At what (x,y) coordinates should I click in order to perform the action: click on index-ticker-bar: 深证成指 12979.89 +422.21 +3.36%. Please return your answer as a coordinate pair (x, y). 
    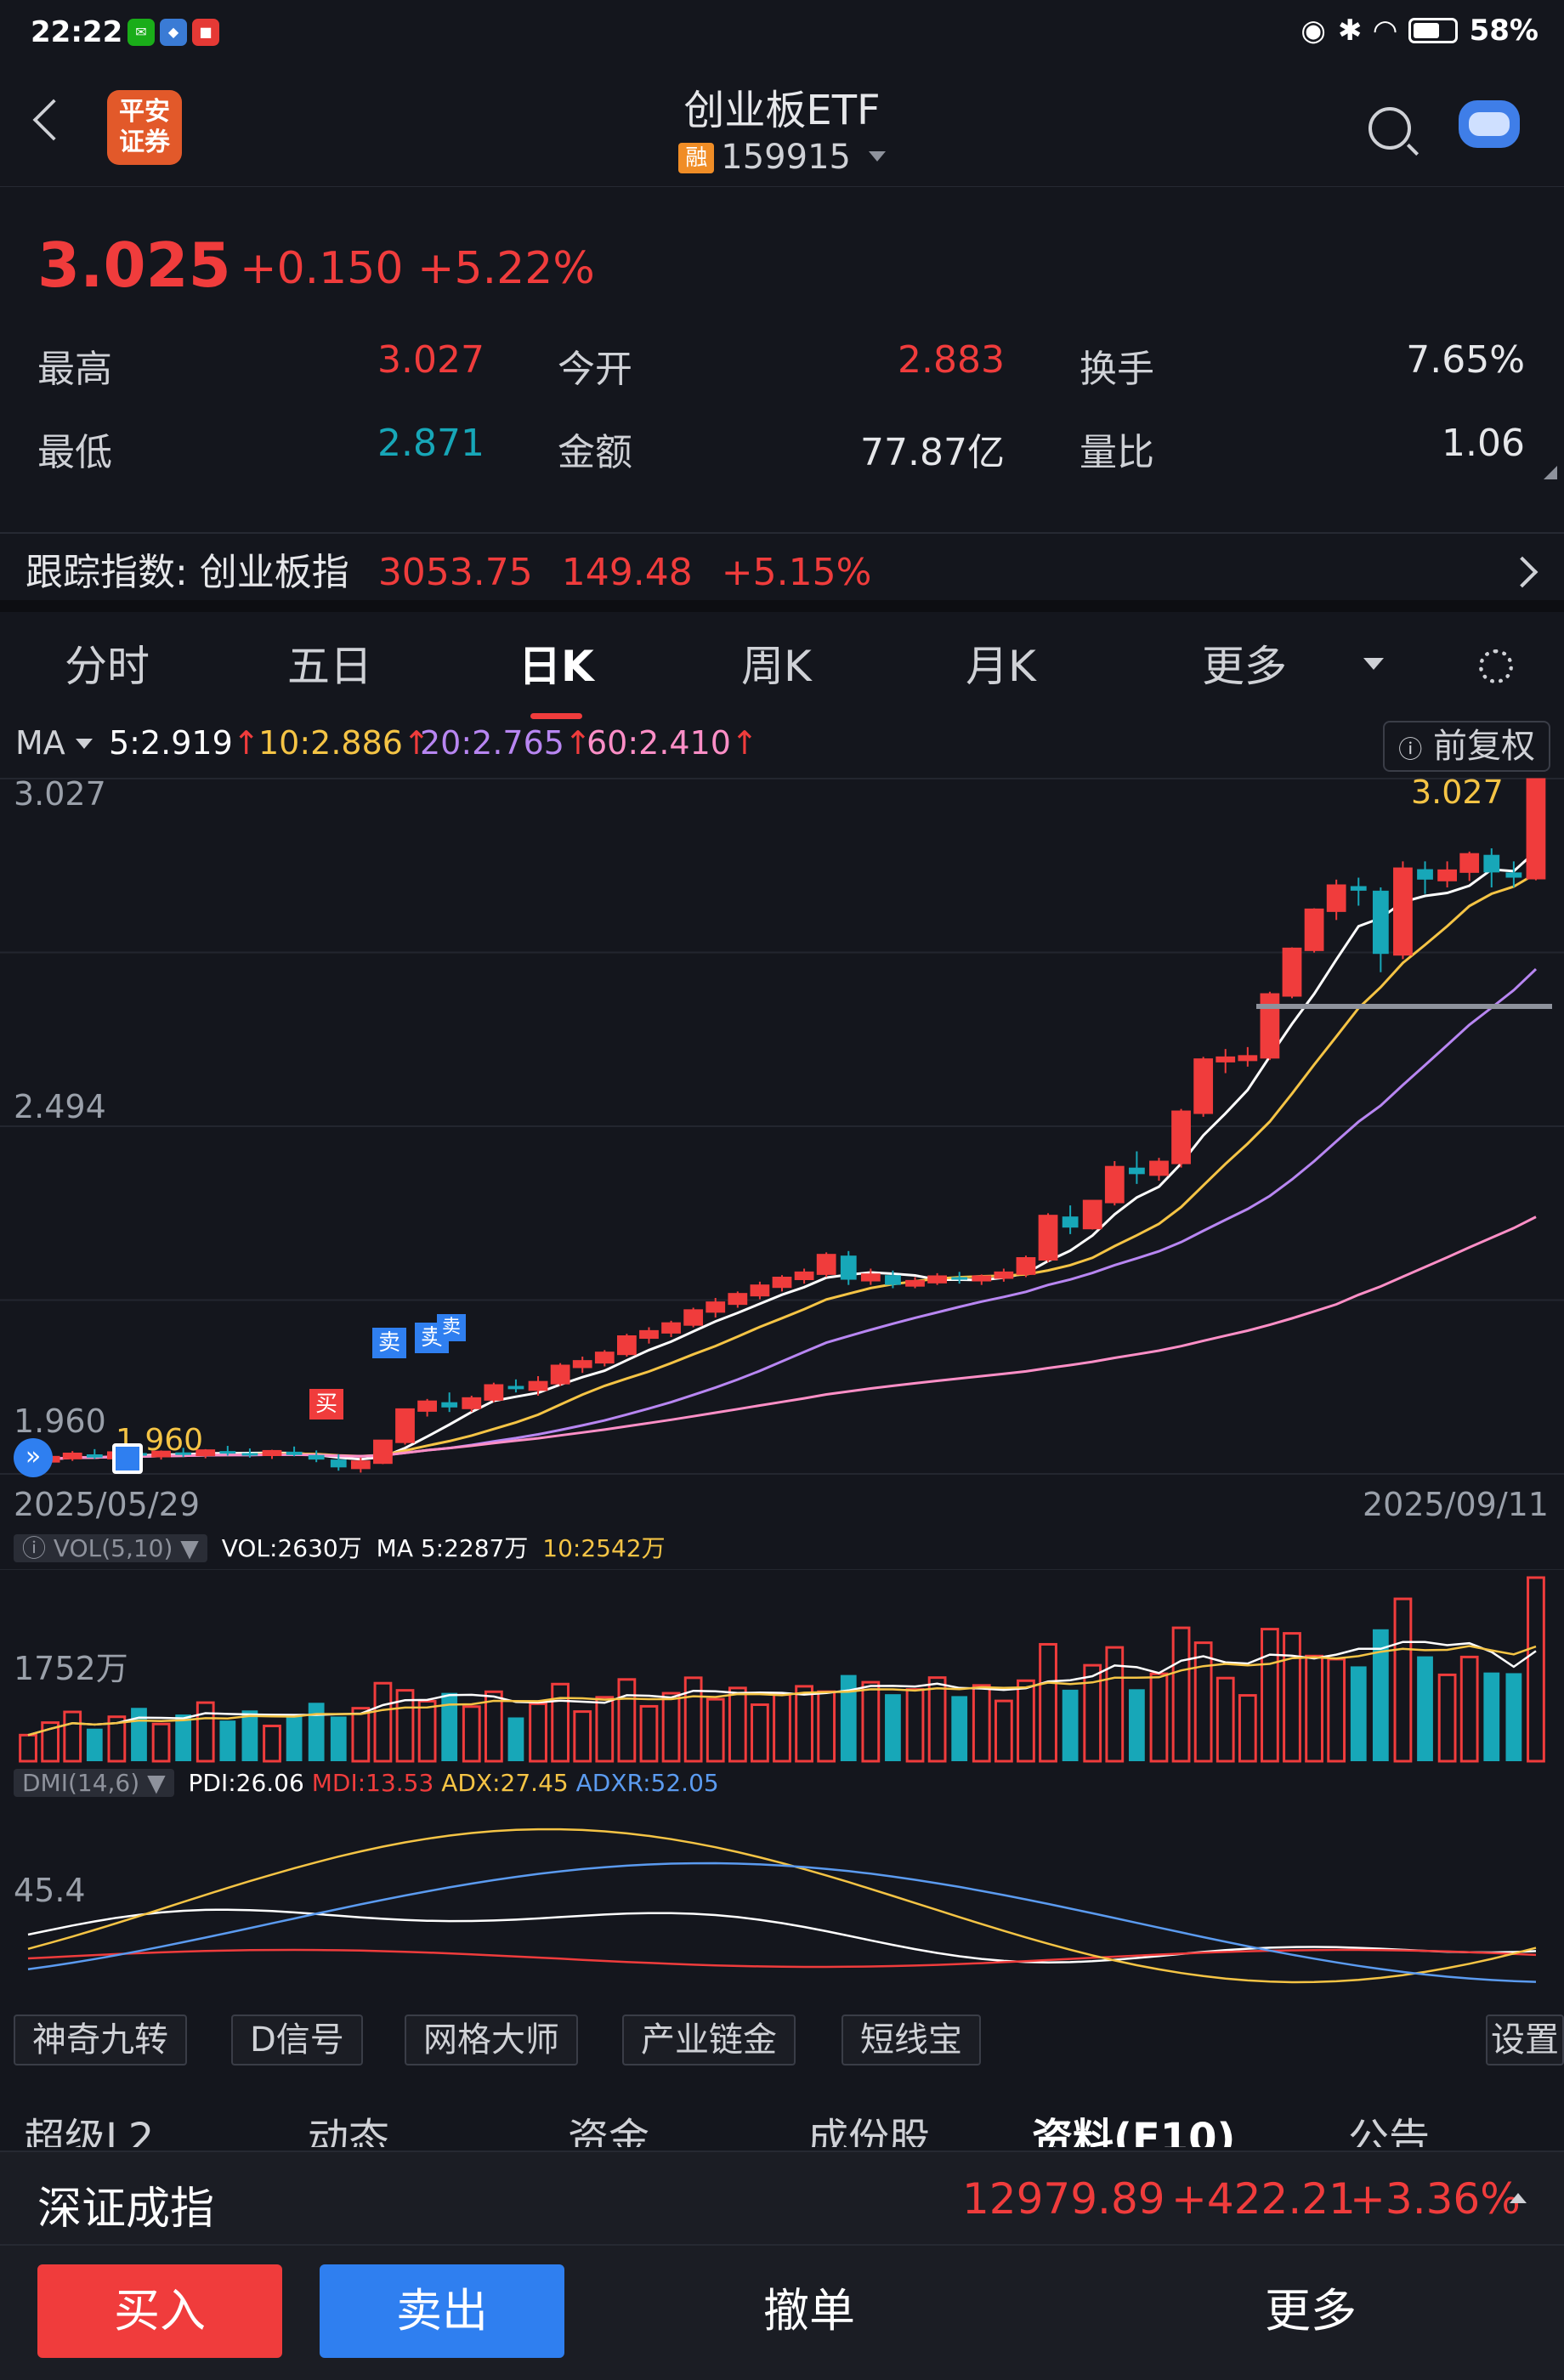
    Looking at the image, I should click on (782, 2197).